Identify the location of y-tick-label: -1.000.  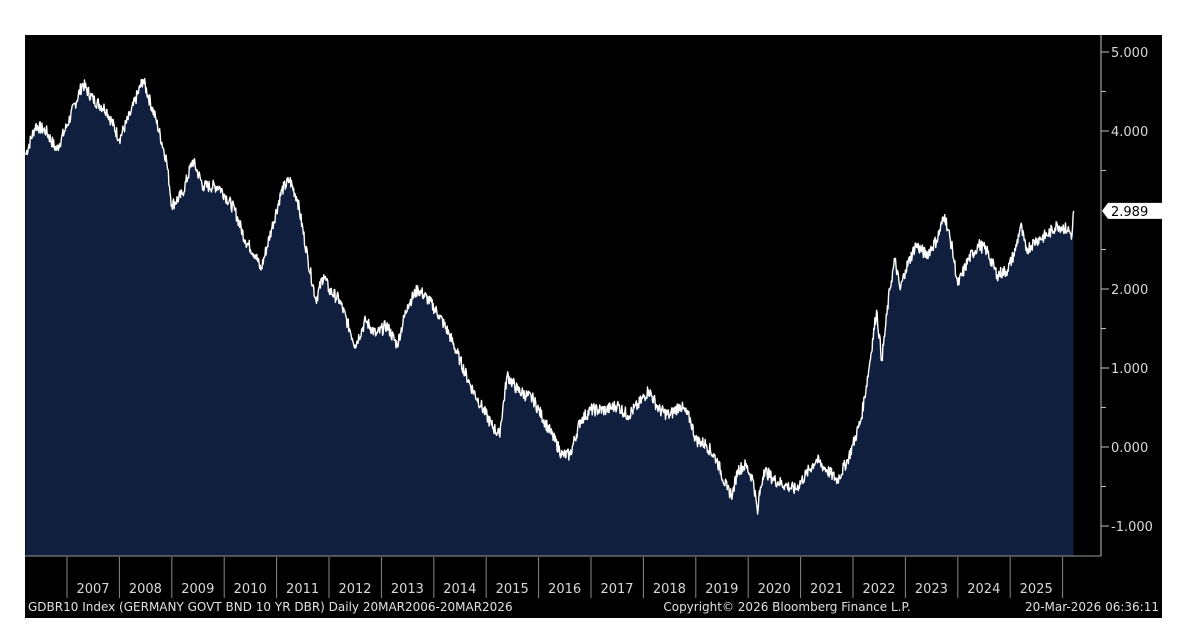
(1132, 527).